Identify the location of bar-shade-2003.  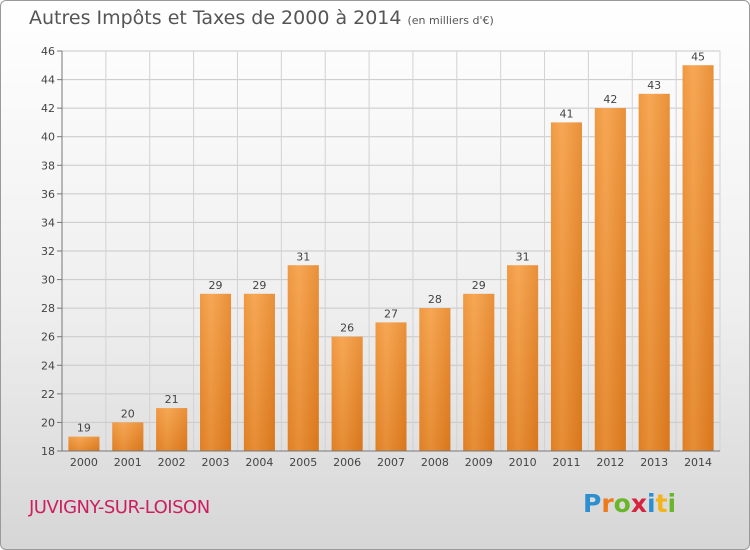
(216, 372).